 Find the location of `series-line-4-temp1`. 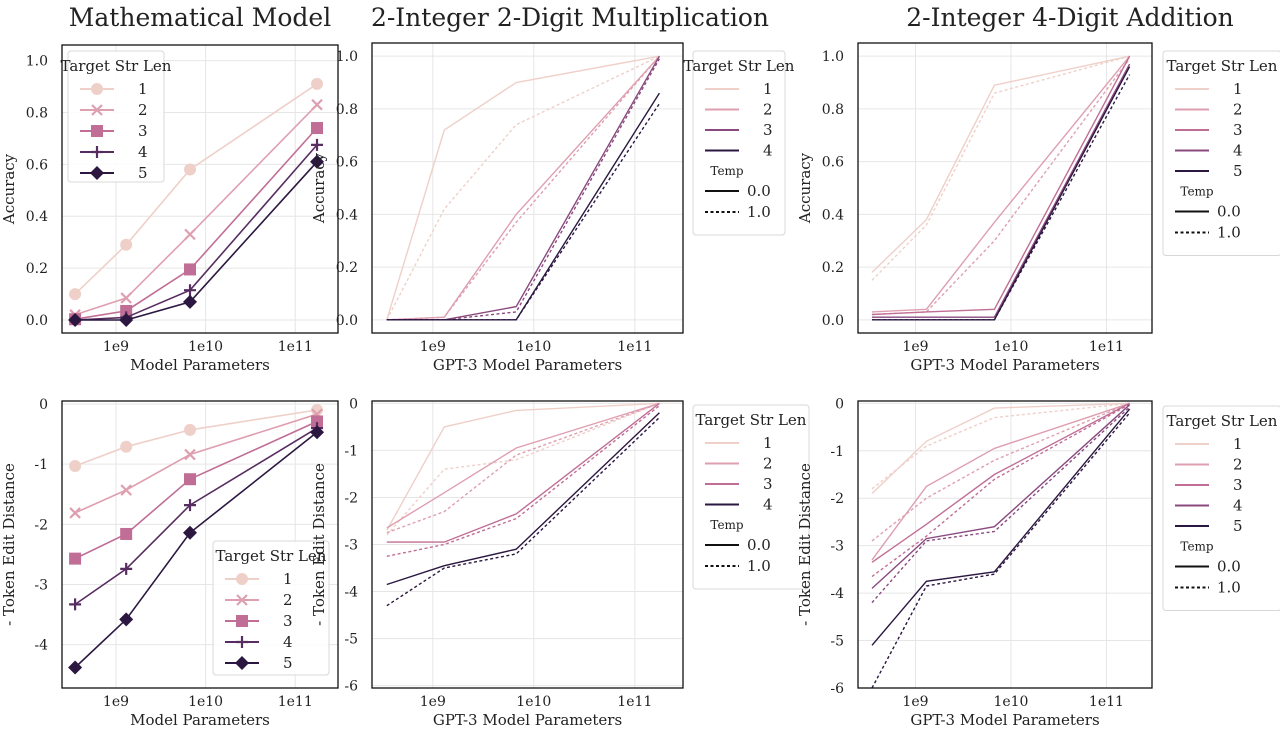

series-line-4-temp1 is located at coordinates (1001, 505).